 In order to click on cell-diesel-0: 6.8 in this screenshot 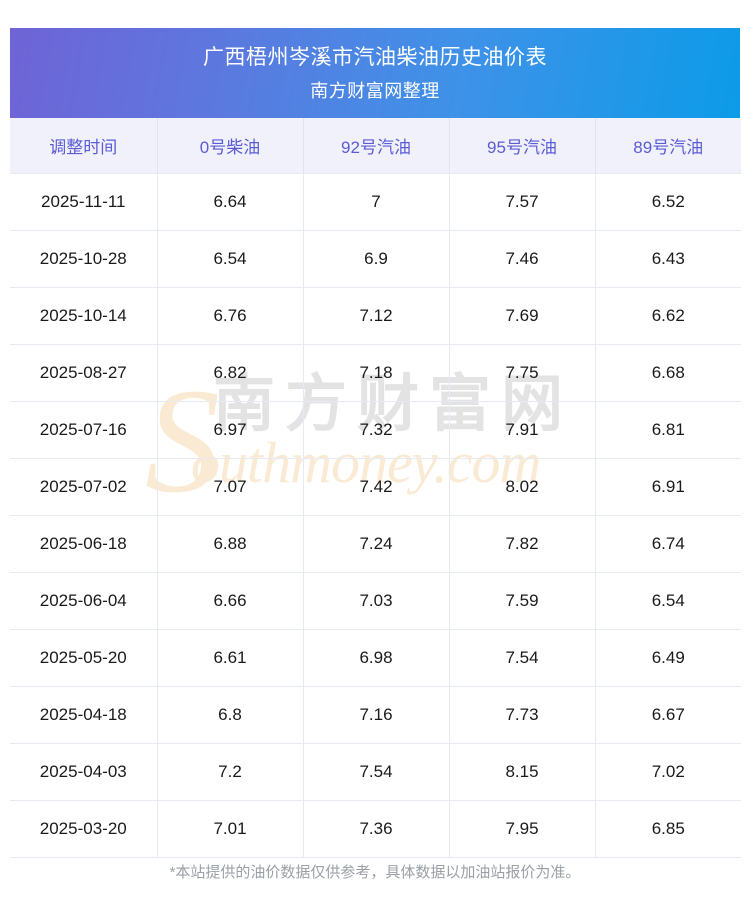, I will do `click(230, 715)`.